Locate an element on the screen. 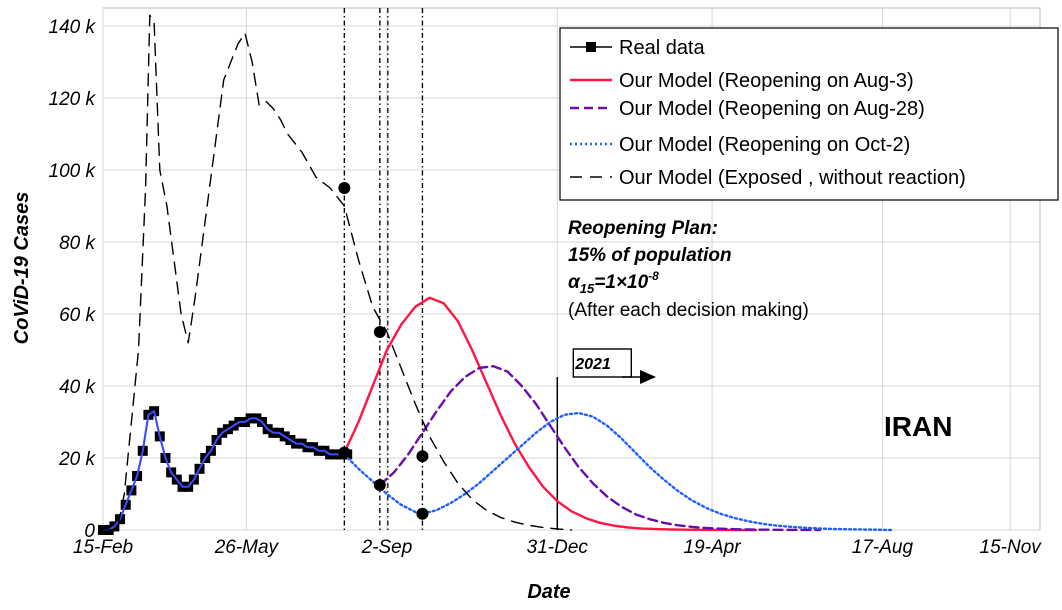 This screenshot has height=610, width=1062. plan-title: Reopening Plan: is located at coordinates (643, 228).